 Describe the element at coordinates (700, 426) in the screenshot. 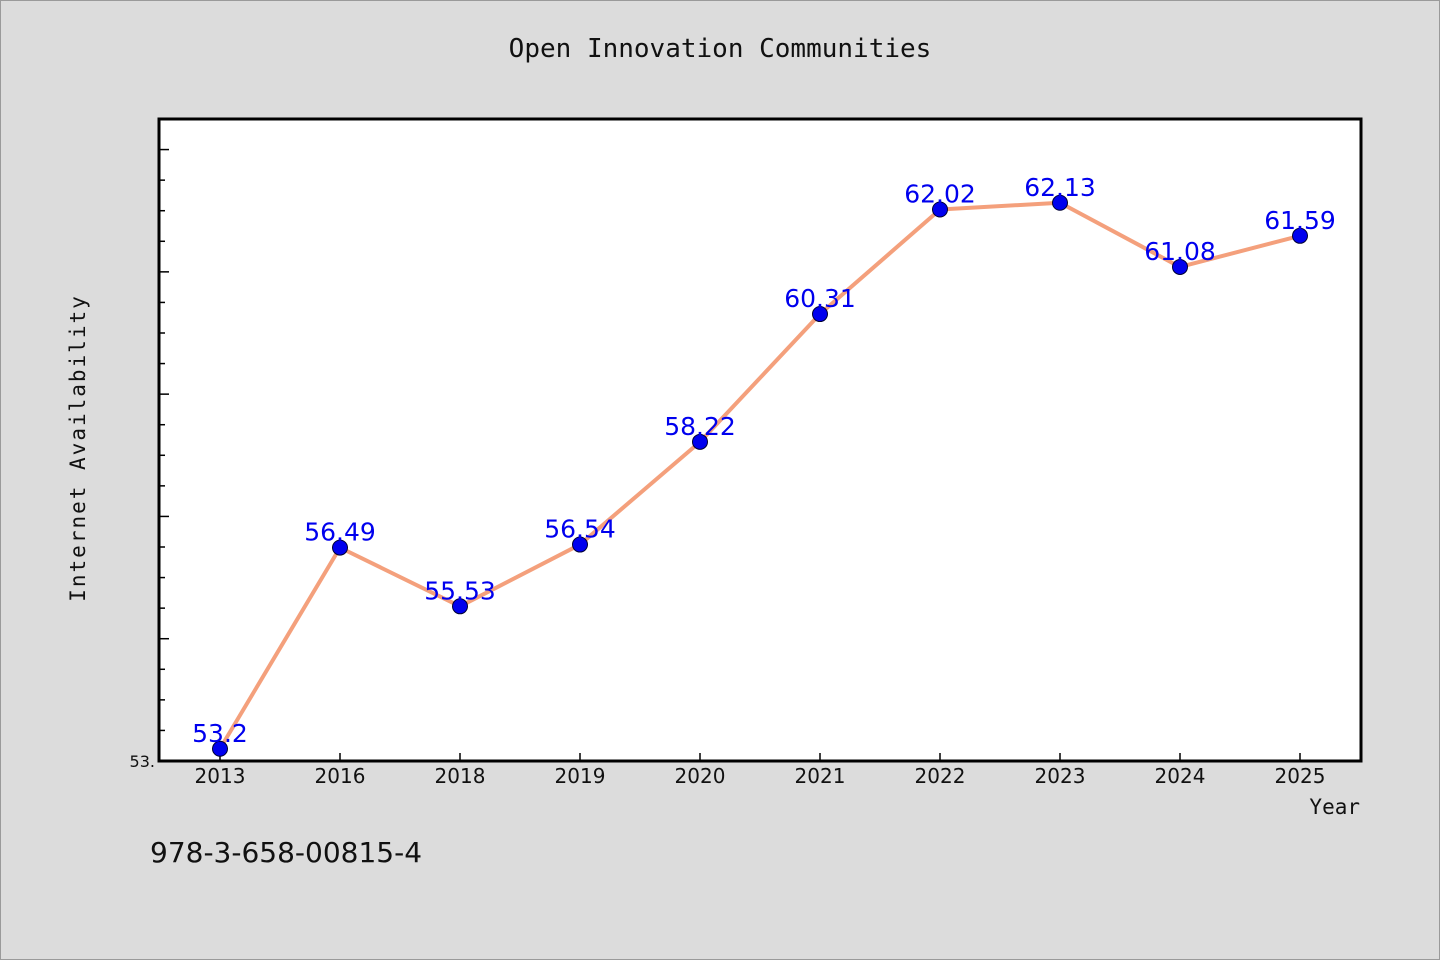

I see `data-label: 58.22` at that location.